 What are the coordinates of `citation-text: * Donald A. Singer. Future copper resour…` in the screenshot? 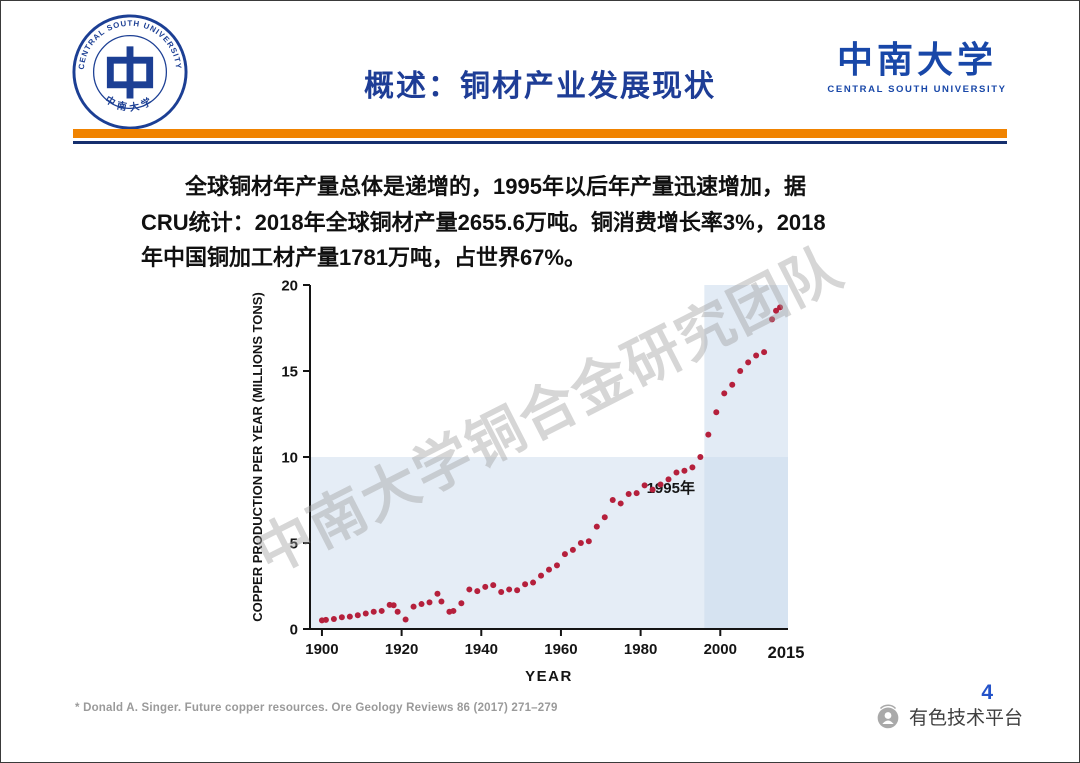 It's located at (316, 708).